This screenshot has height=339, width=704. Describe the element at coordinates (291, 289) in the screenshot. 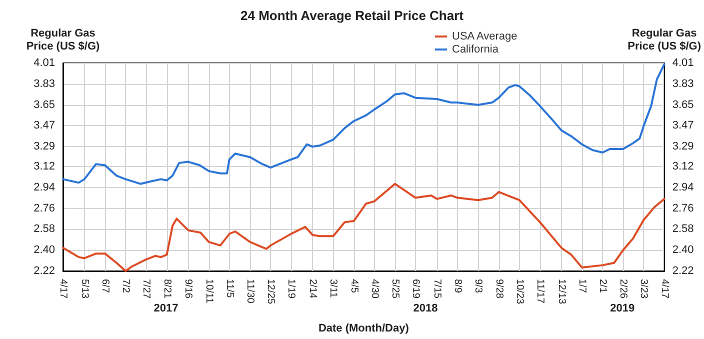

I see `x-tick-label: 1/19` at that location.